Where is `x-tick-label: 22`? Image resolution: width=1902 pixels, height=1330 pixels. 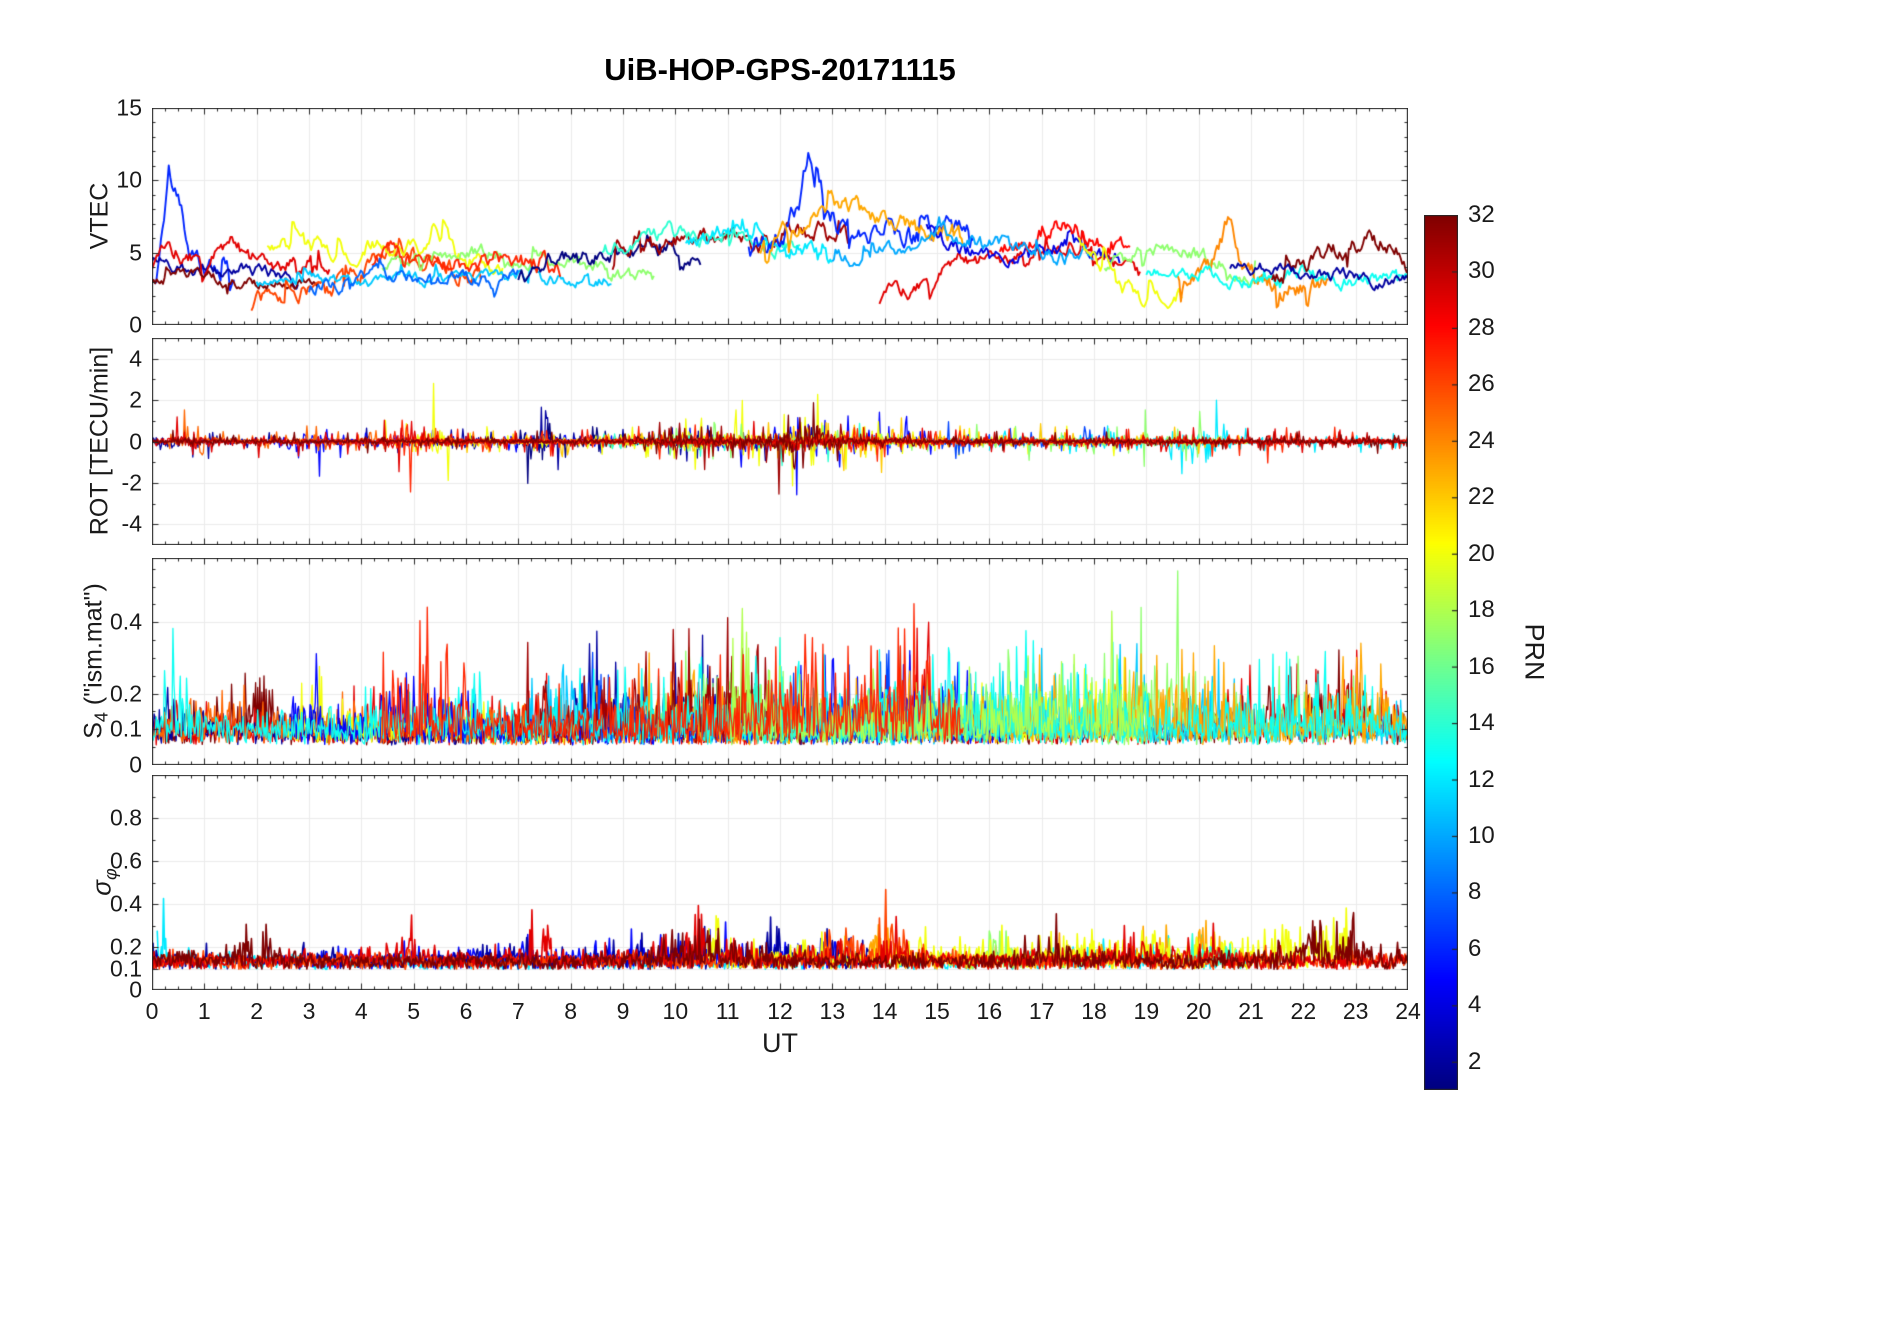 x-tick-label: 22 is located at coordinates (1303, 1011).